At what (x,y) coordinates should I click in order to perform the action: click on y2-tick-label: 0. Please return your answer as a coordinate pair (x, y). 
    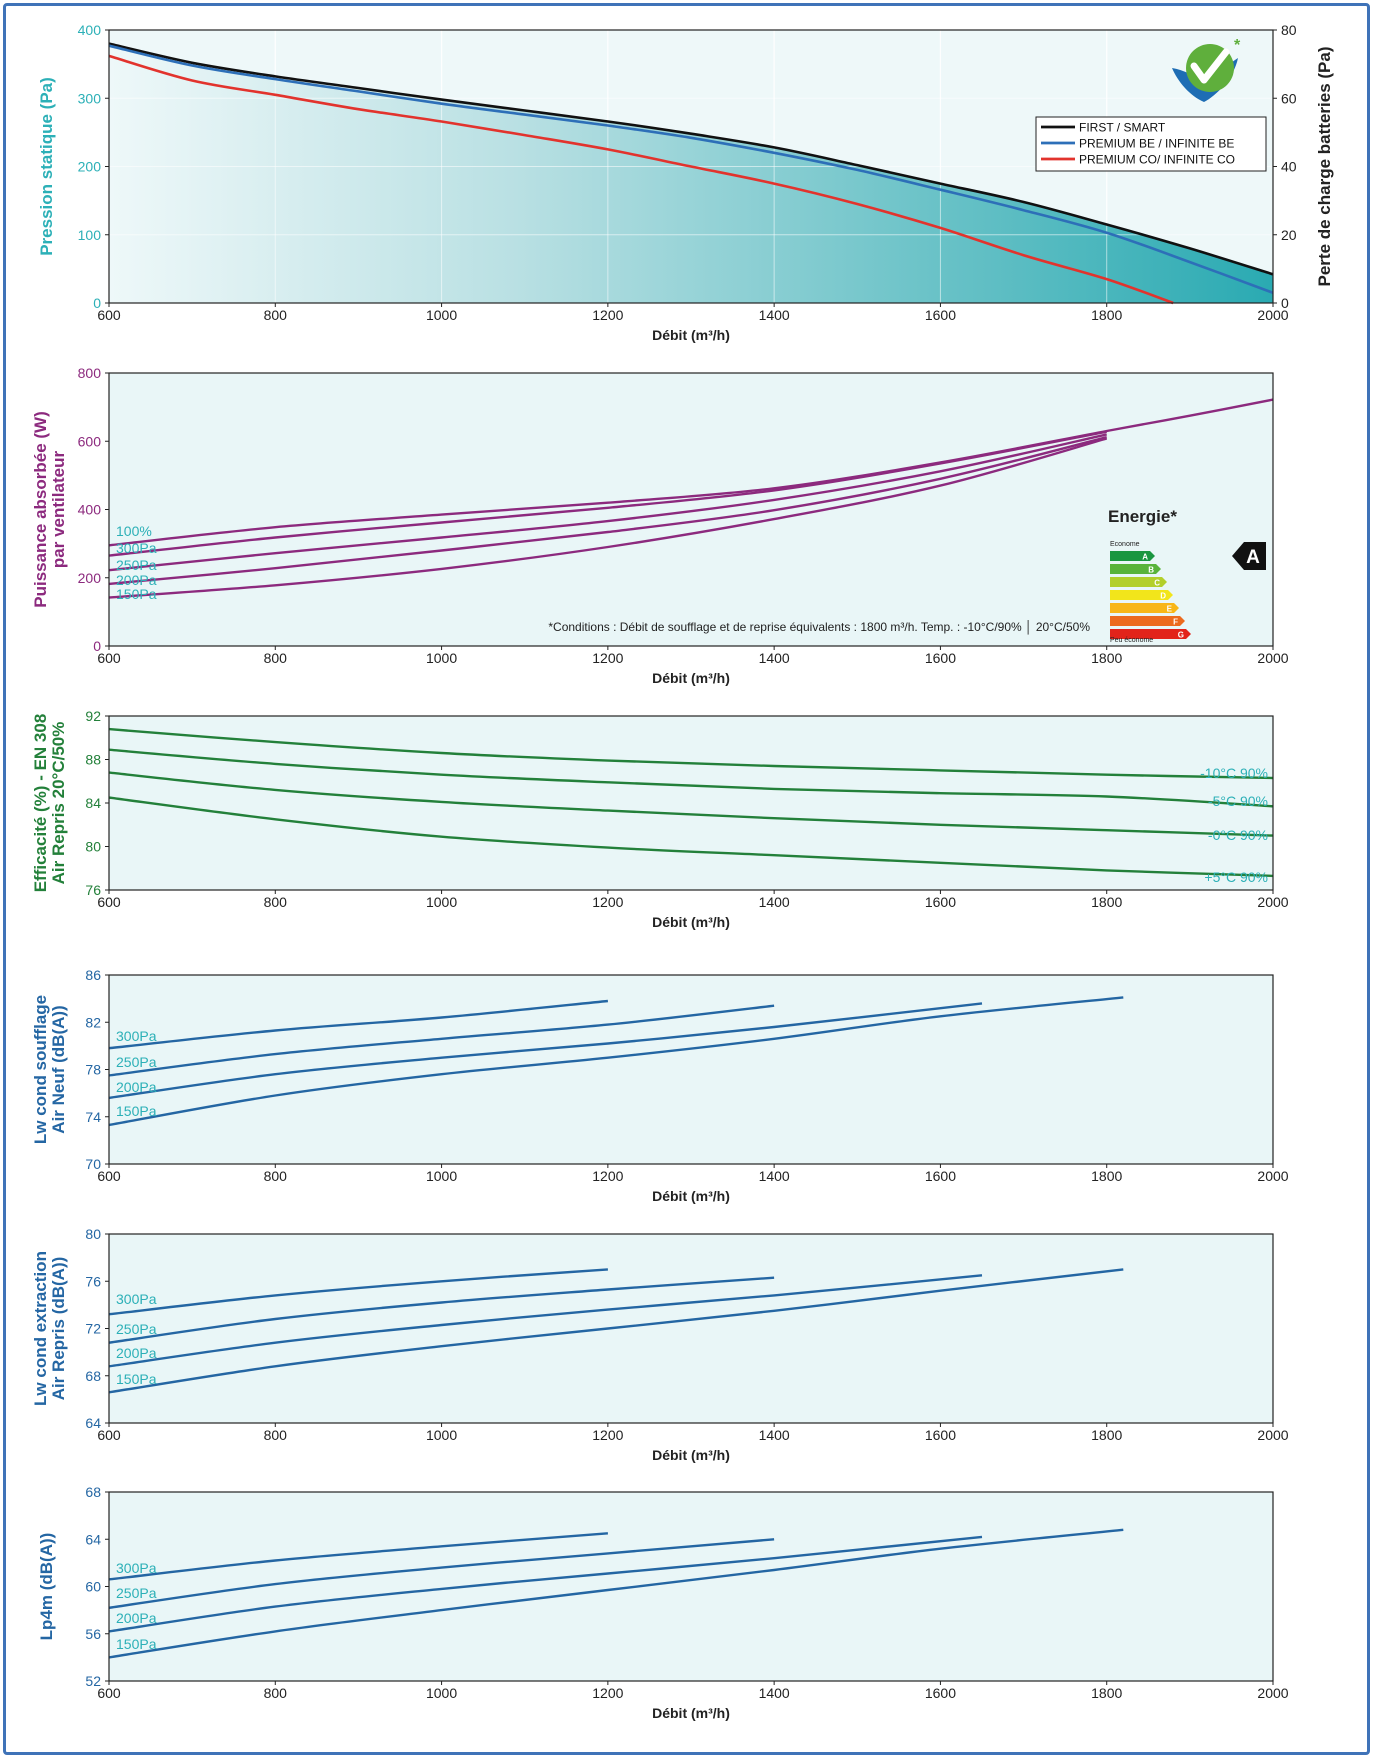
    Looking at the image, I should click on (1285, 303).